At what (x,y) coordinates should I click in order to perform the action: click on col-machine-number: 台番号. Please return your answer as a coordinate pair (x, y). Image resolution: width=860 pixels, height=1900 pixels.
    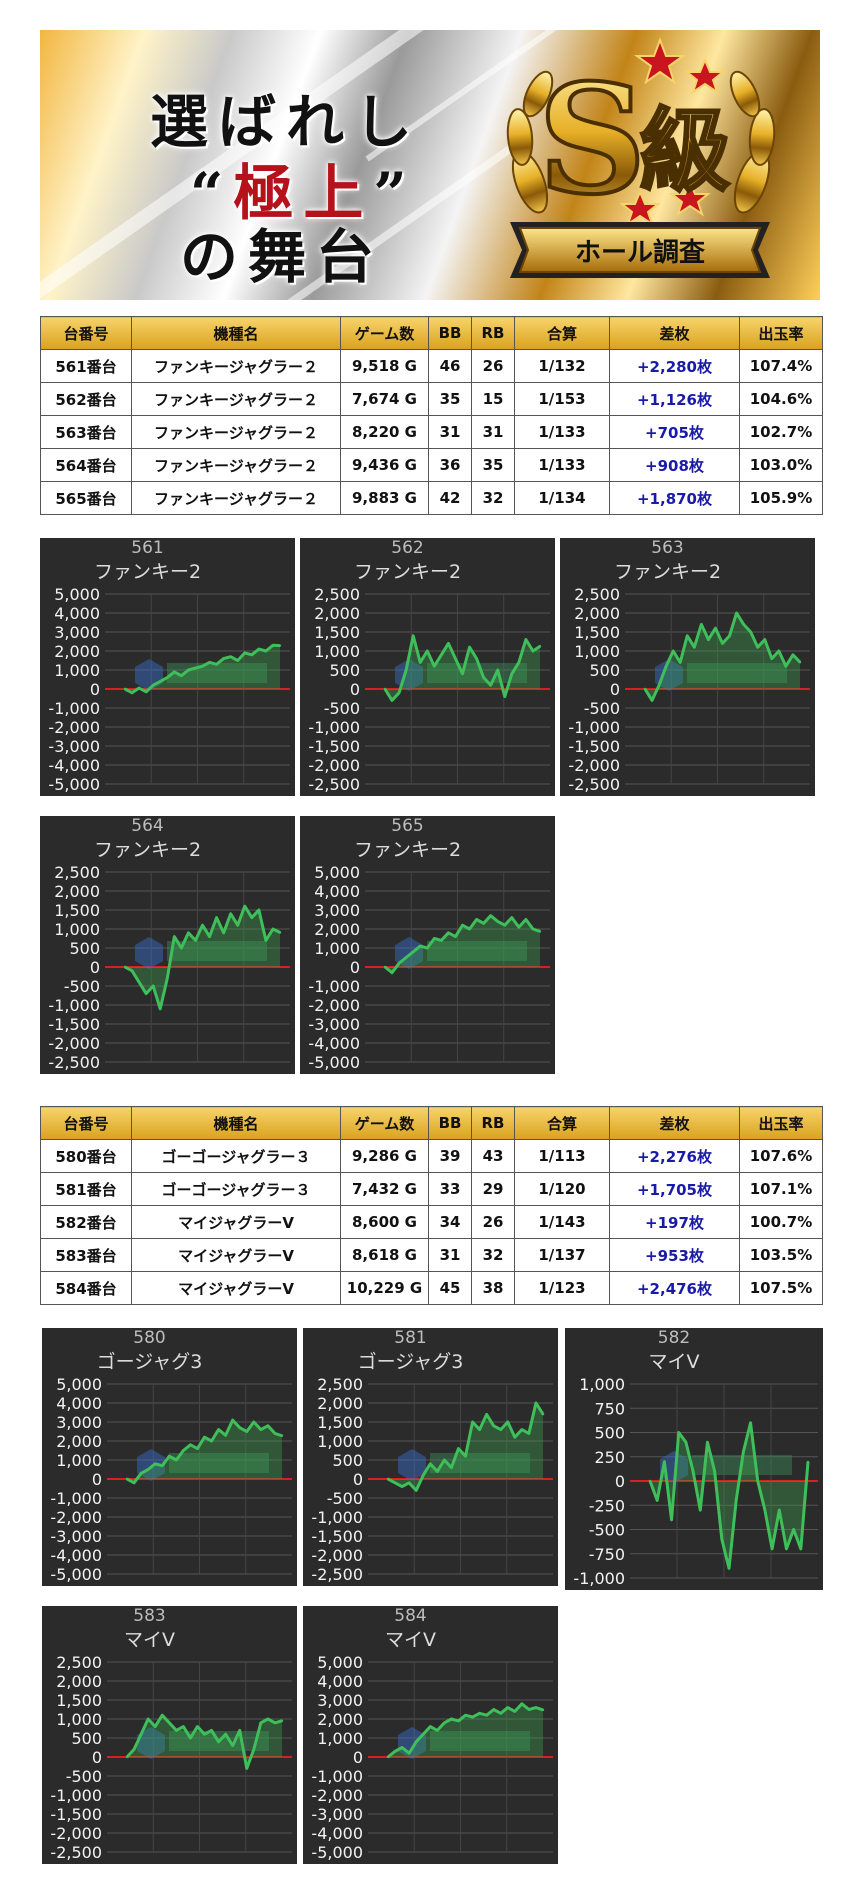
    Looking at the image, I should click on (86, 333).